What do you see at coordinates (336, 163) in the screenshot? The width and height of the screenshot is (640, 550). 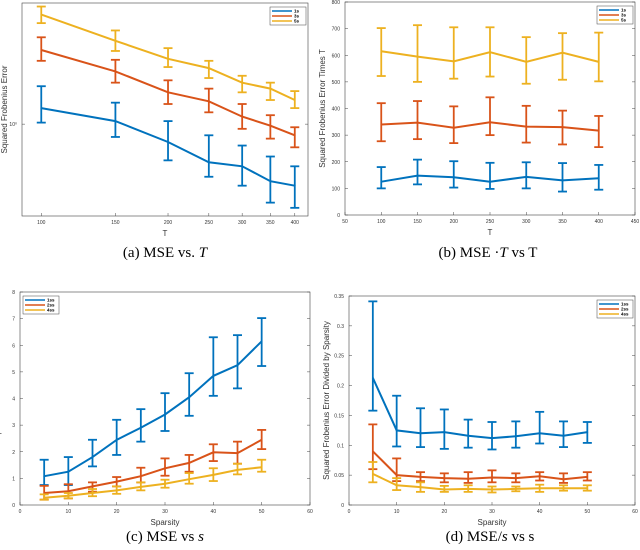 I see `y-tick-label: 200` at bounding box center [336, 163].